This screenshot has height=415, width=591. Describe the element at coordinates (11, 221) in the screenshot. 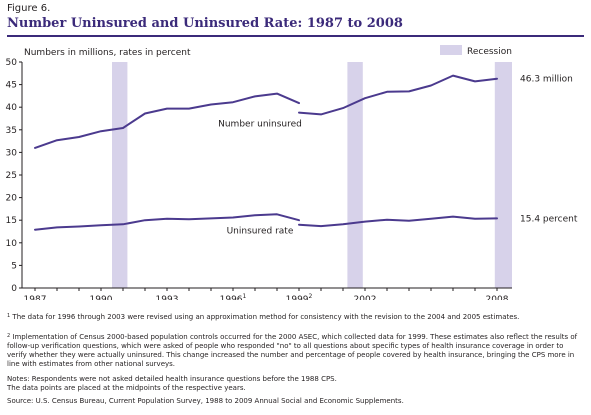

I see `y-tick-label-15: 15` at that location.